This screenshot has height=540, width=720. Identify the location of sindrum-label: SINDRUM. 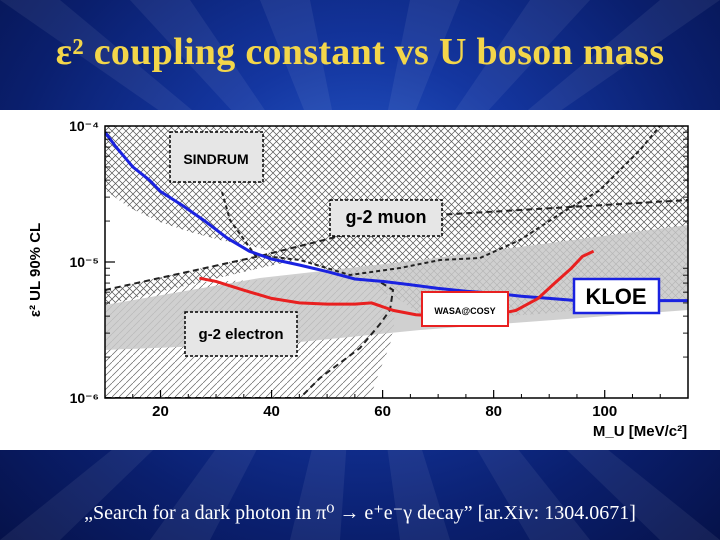
(215, 159).